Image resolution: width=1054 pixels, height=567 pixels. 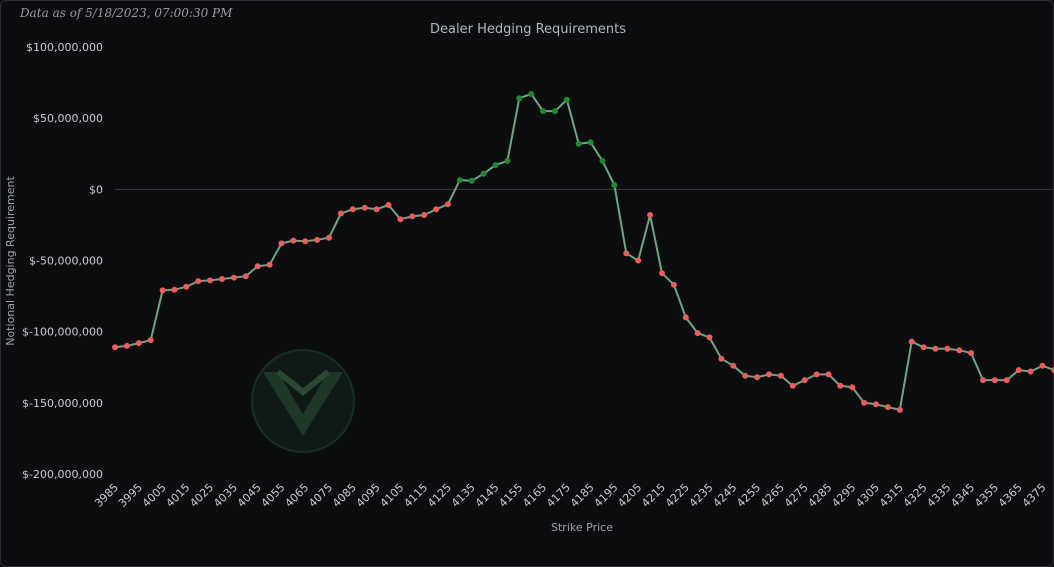 I want to click on x-tick-label: 4185, so click(x=582, y=495).